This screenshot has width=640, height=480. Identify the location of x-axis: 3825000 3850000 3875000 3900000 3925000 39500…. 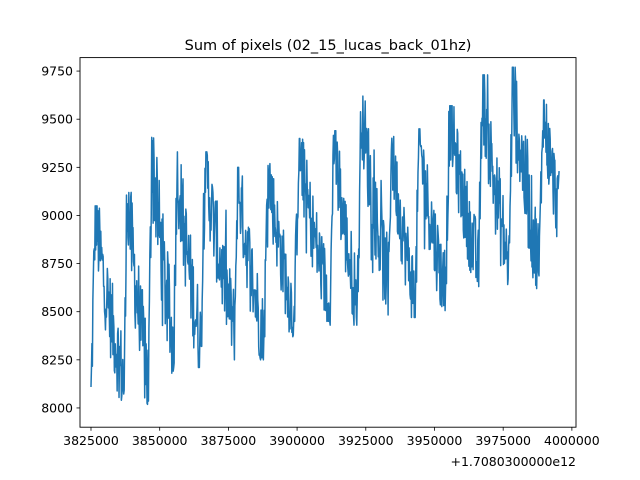
(331, 437).